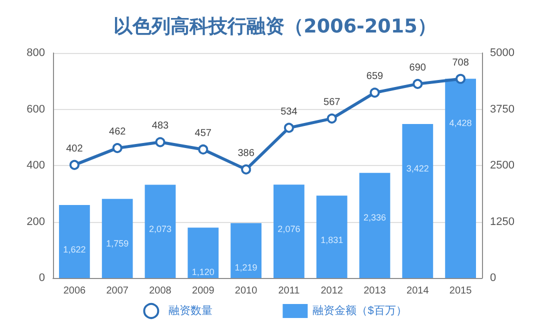 The width and height of the screenshot is (550, 334). What do you see at coordinates (35, 222) in the screenshot?
I see `y-tick-label: 200` at bounding box center [35, 222].